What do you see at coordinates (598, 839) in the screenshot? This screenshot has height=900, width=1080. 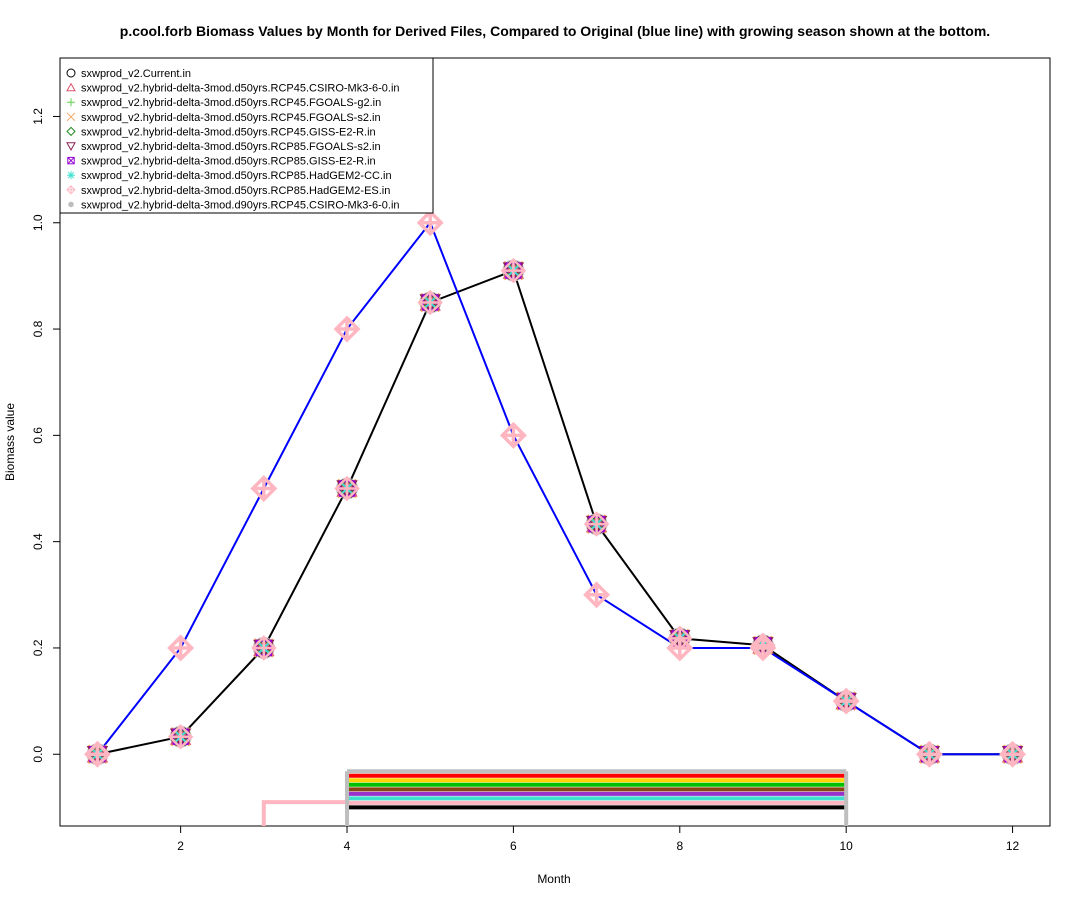 I see `x-axis: 2 4 6 8 10 12` at bounding box center [598, 839].